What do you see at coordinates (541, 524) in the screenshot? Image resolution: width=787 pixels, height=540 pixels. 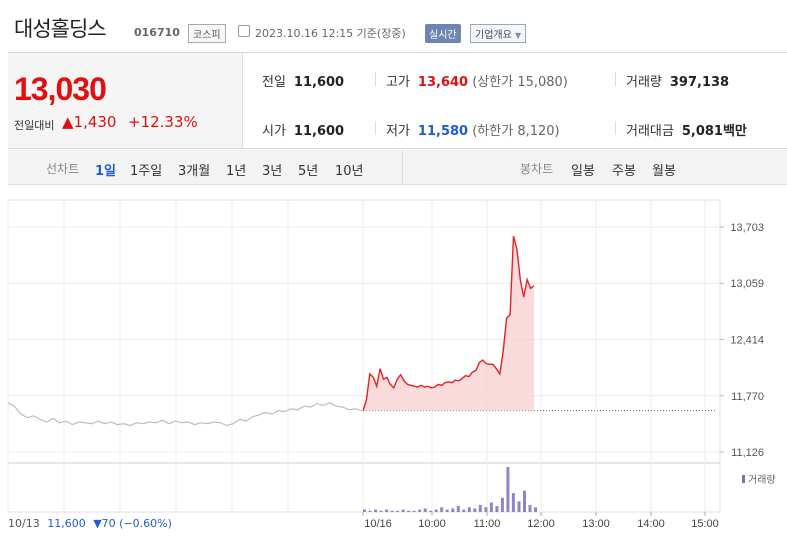 I see `x-tick-label: 12:00` at bounding box center [541, 524].